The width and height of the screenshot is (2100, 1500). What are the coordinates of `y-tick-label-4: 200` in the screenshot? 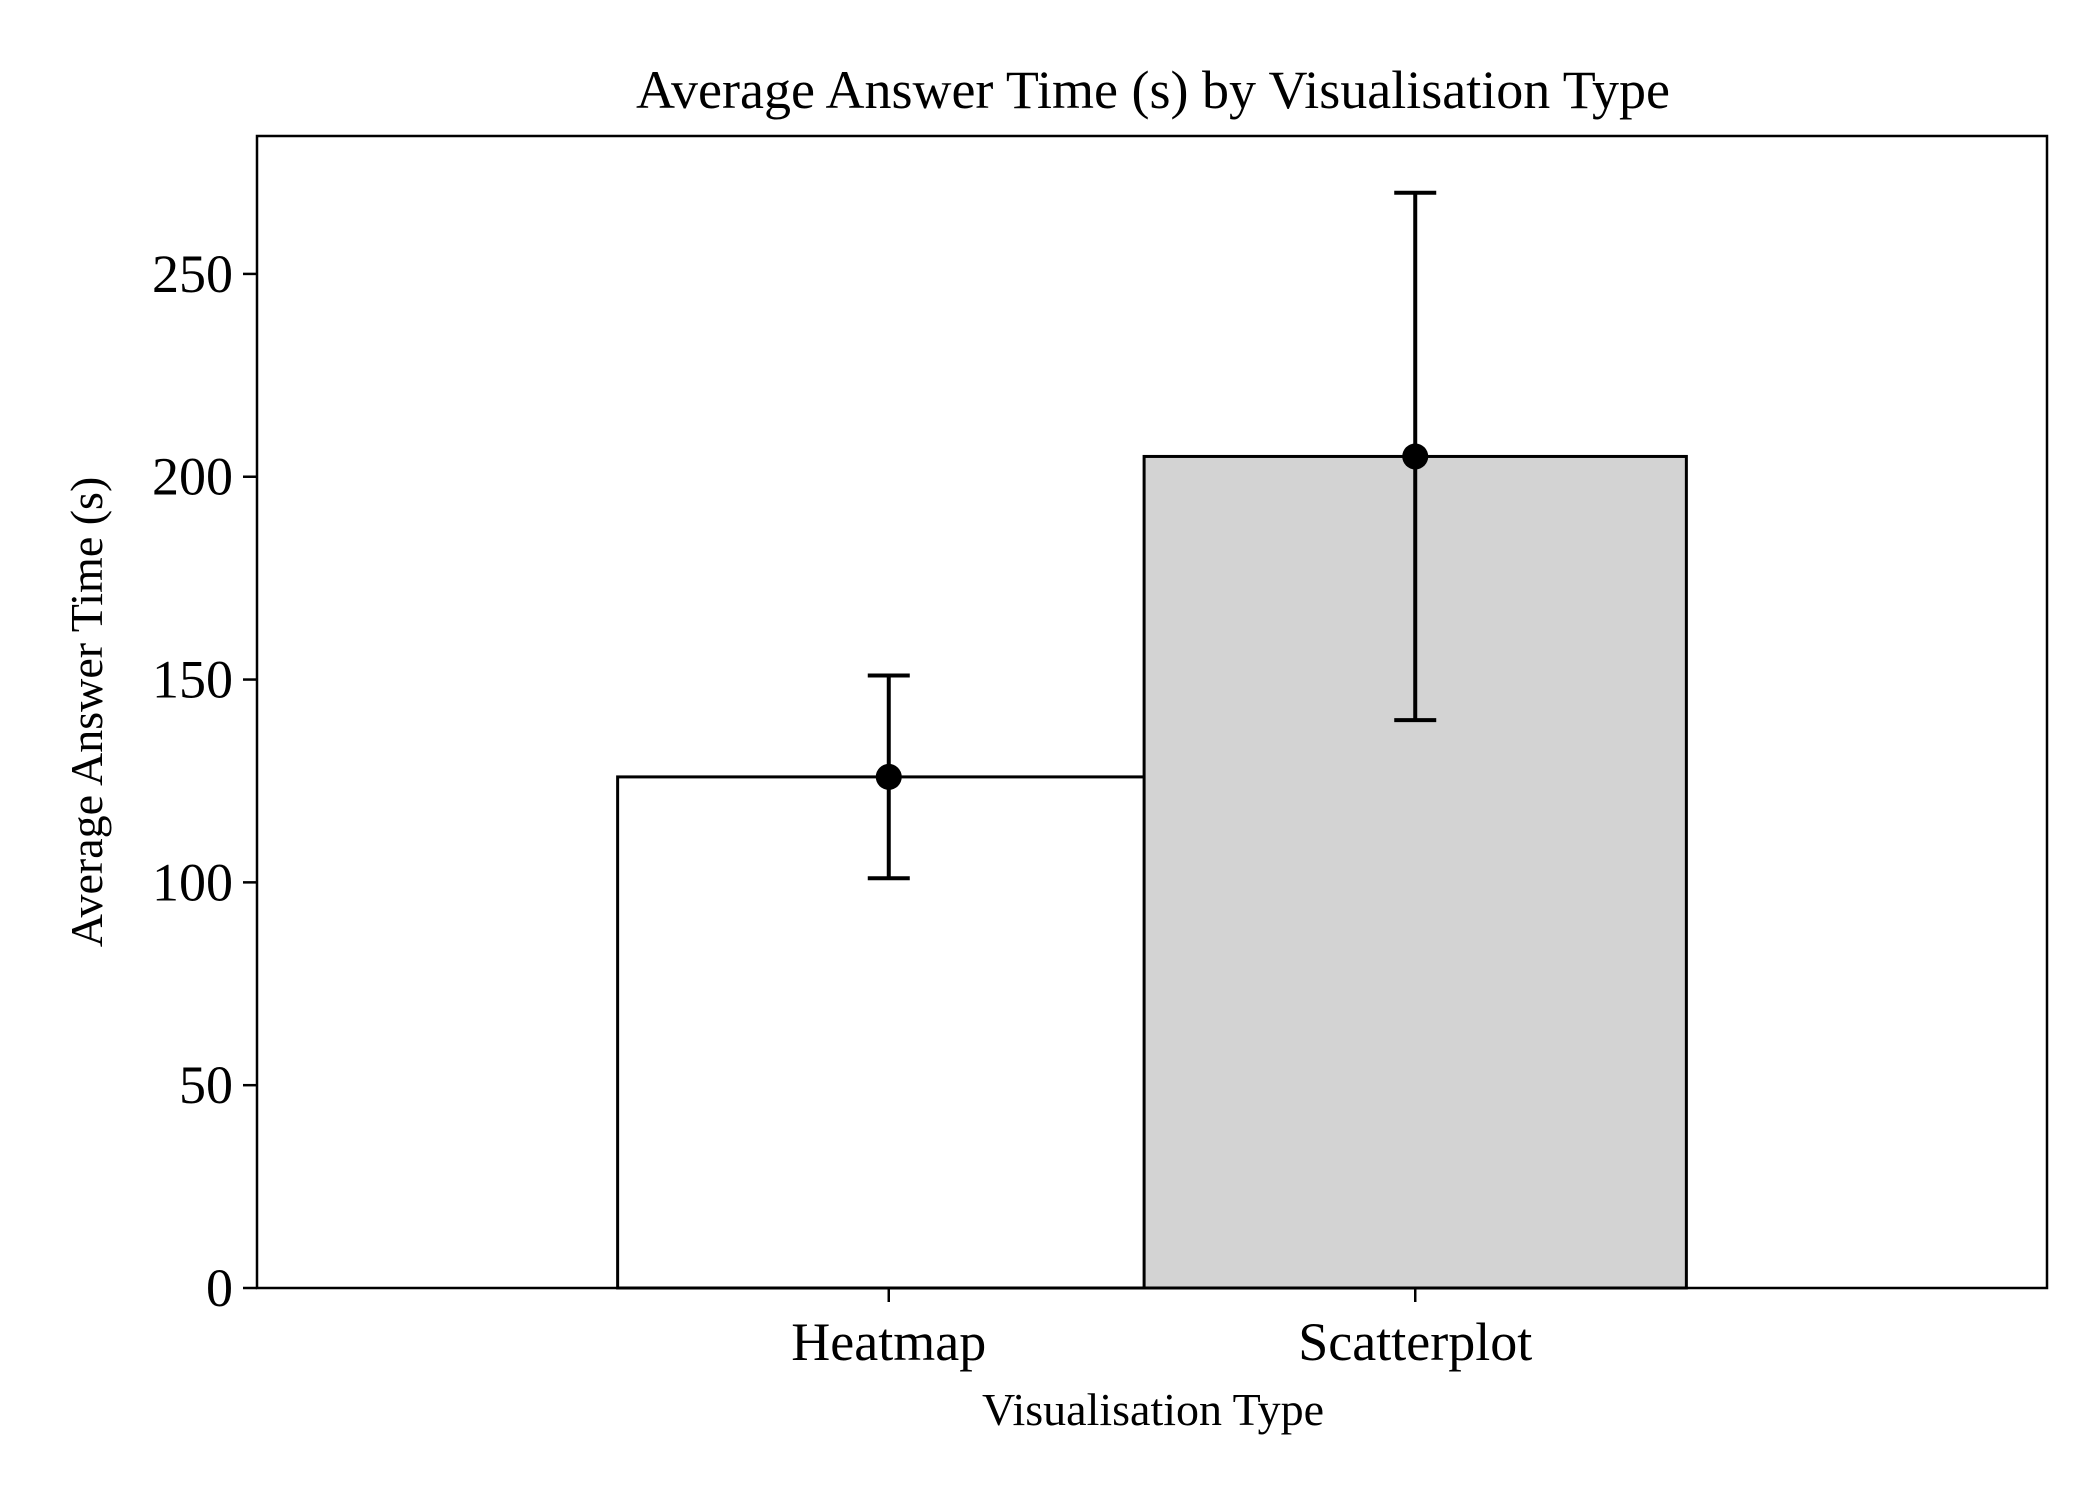 It's located at (192, 477).